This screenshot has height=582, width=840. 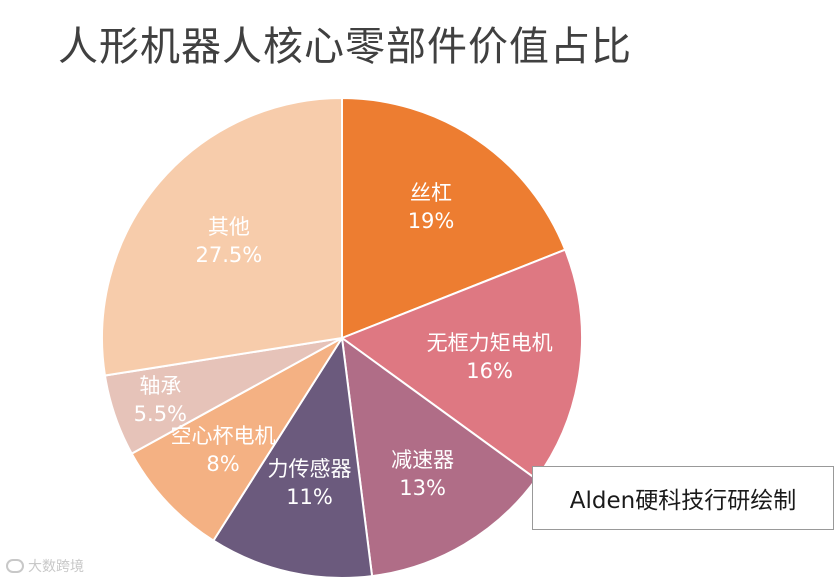 I want to click on slice-label-4: 力传感器 11%, so click(x=310, y=483).